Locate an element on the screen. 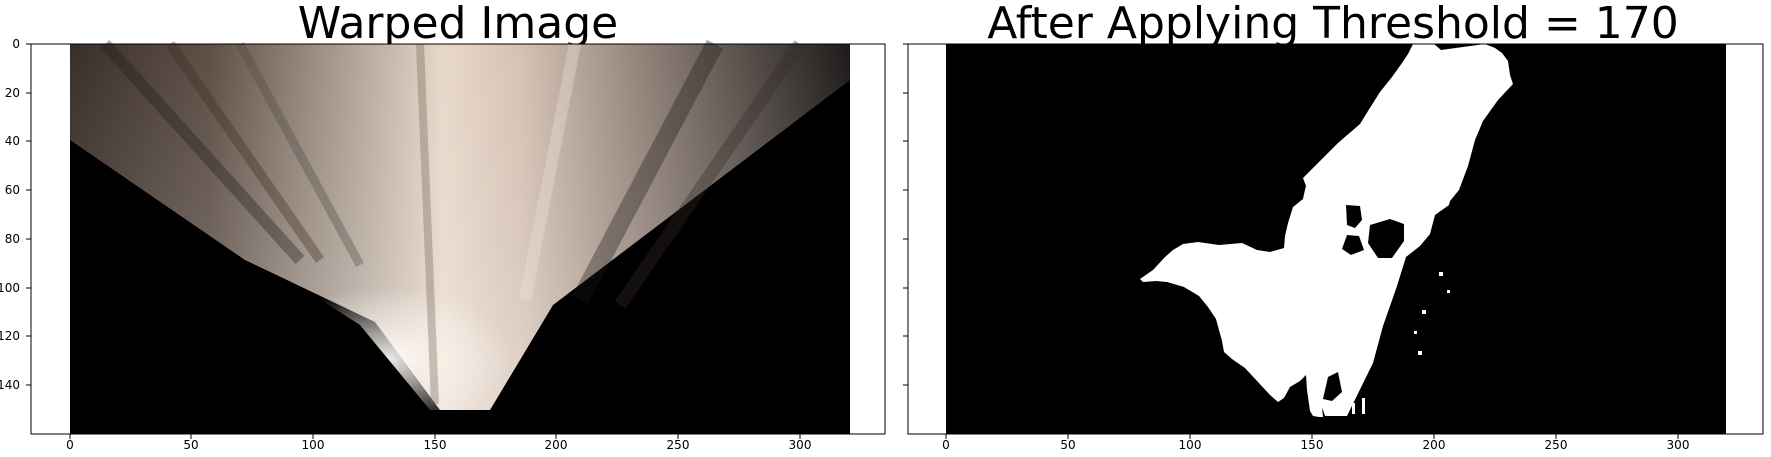  warped-ytick-label-0: 0 is located at coordinates (16, 44).